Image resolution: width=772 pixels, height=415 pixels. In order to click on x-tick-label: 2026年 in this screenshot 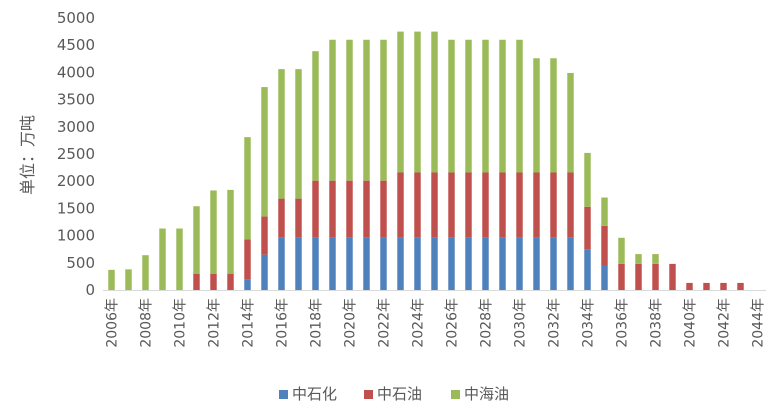, I will do `click(453, 323)`.